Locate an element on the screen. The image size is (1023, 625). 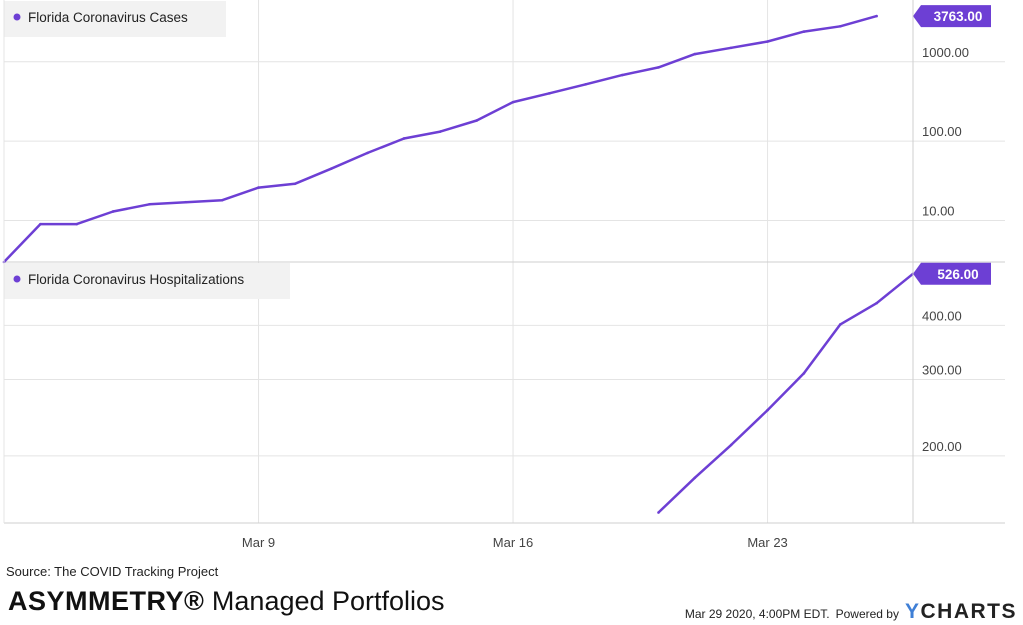
ycharts-logo-text: CHARTS is located at coordinates (968, 611).